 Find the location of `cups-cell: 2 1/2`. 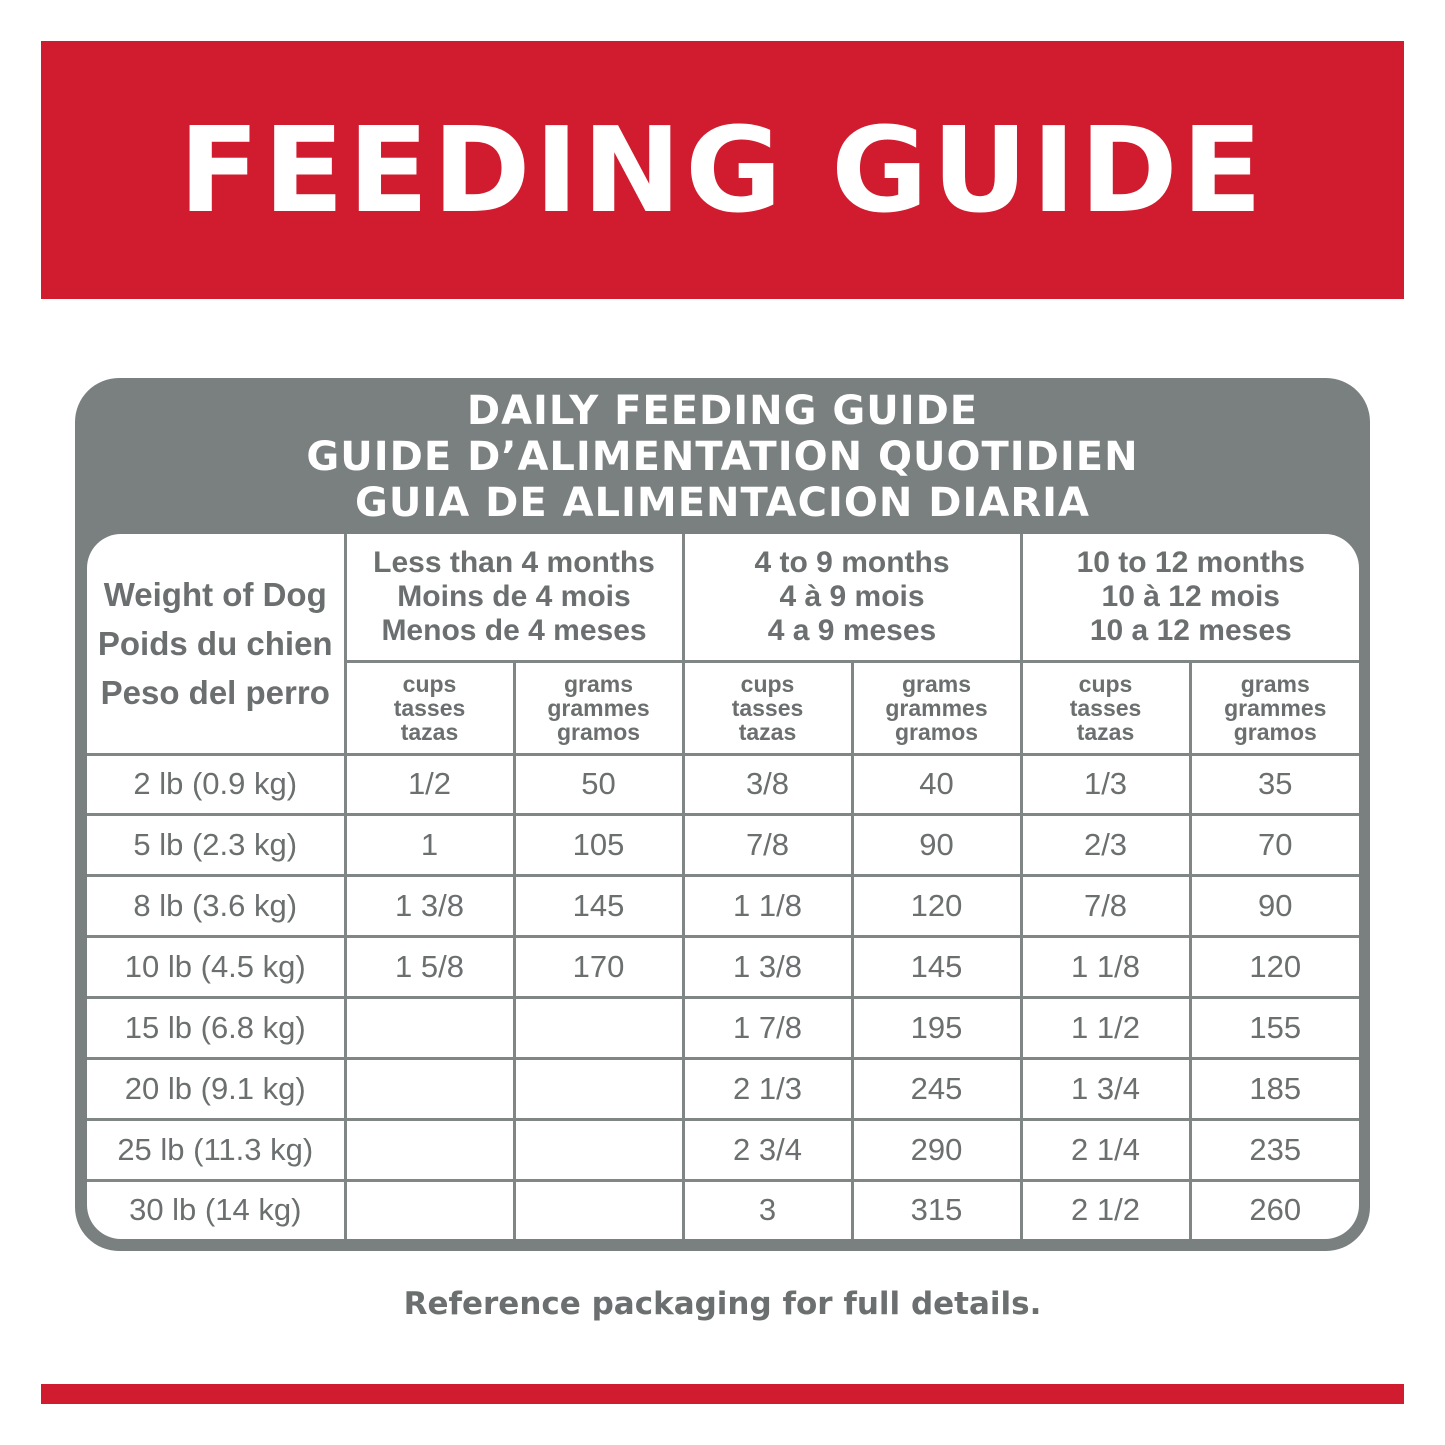

cups-cell: 2 1/2 is located at coordinates (1105, 1208).